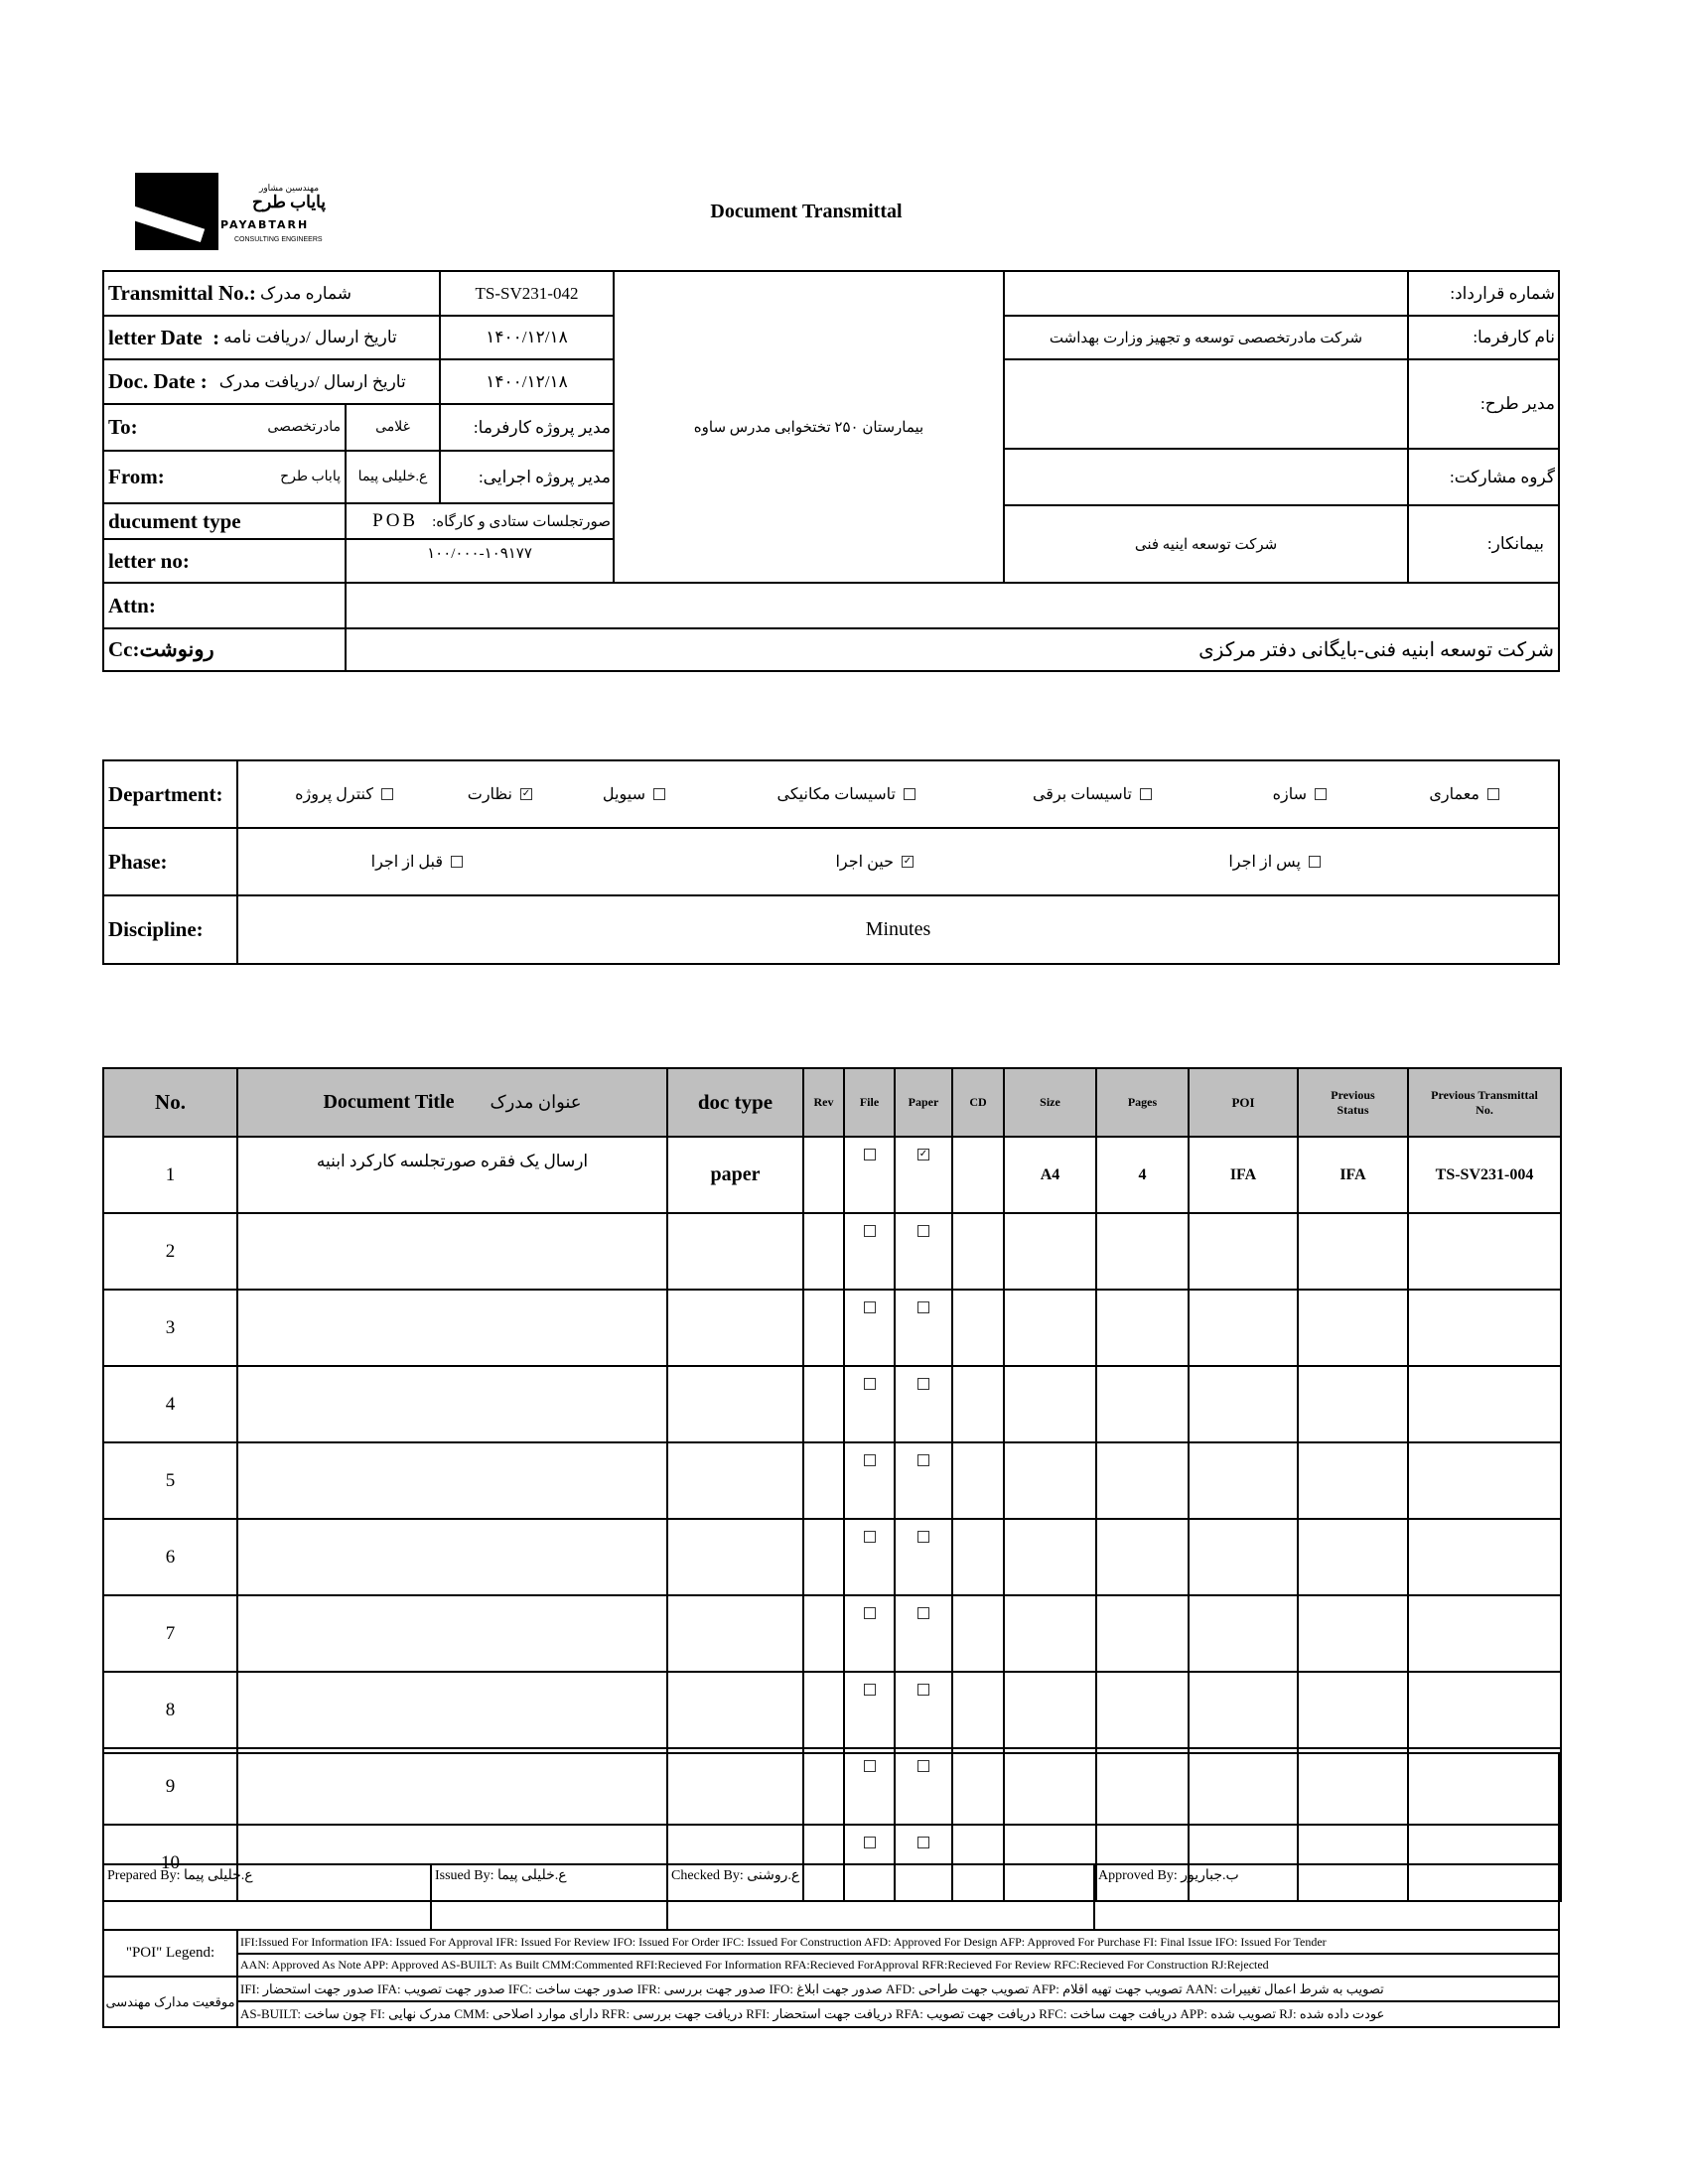  I want to click on department-option: تاسیسات مکانیکی, so click(845, 794).